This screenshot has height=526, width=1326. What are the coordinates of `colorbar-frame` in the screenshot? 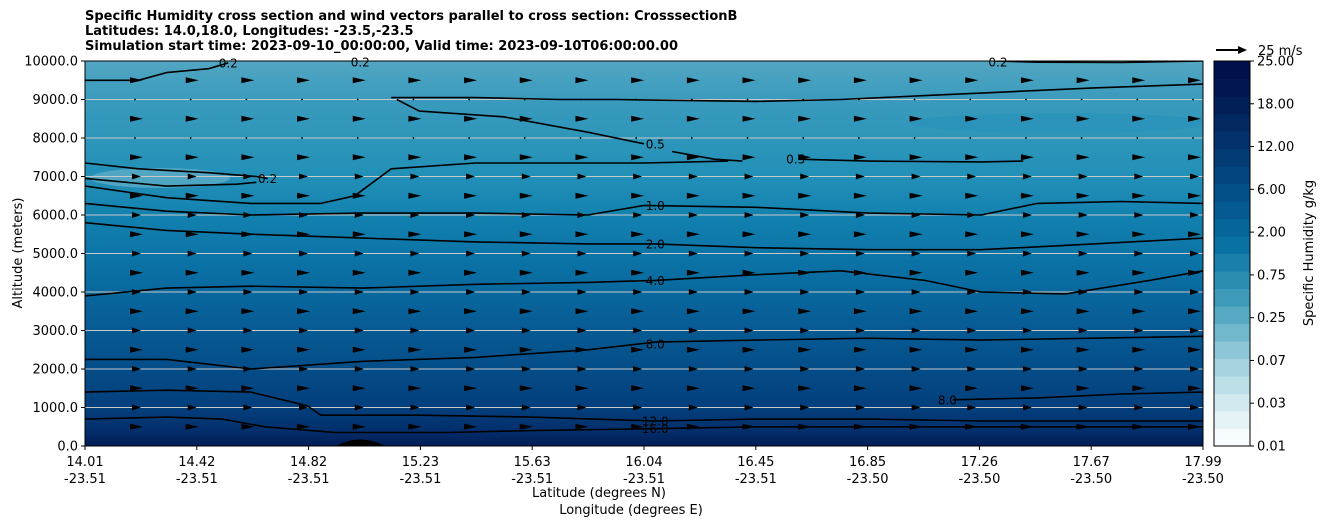 It's located at (1232, 253).